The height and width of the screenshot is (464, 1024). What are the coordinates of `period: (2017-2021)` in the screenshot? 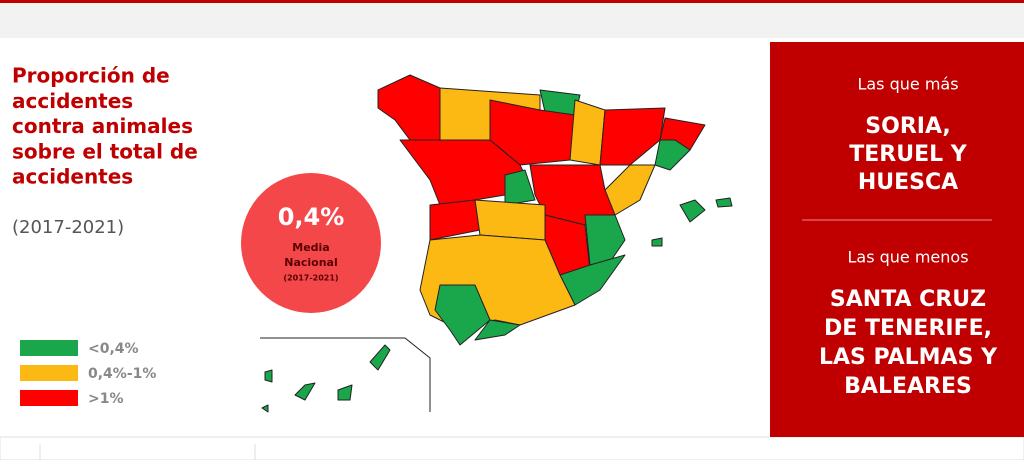 It's located at (68, 227).